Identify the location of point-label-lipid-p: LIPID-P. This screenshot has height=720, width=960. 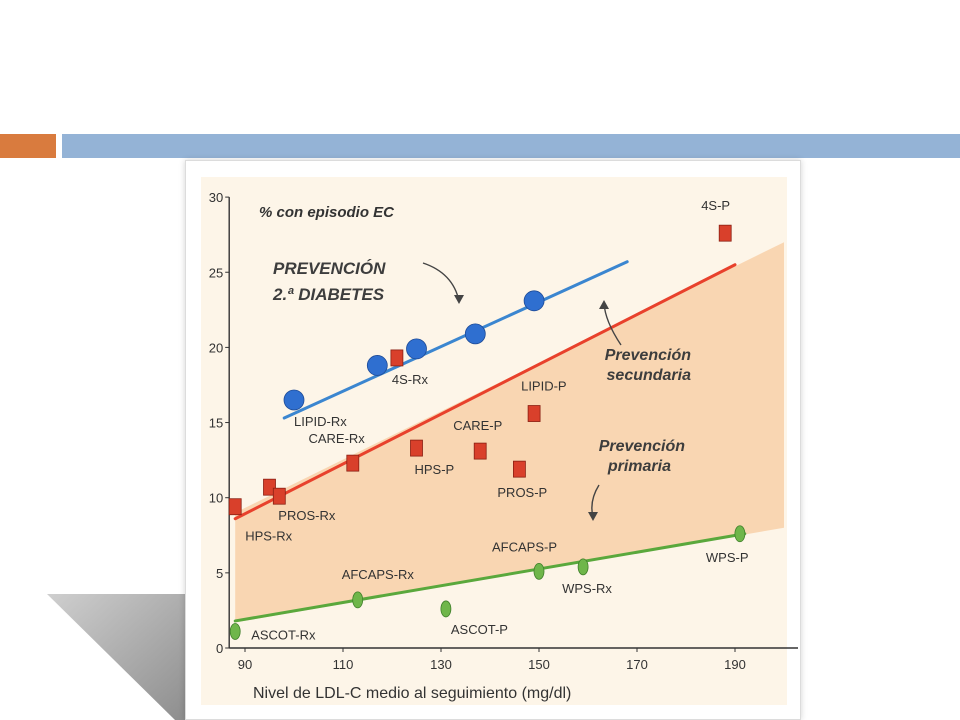
(544, 386).